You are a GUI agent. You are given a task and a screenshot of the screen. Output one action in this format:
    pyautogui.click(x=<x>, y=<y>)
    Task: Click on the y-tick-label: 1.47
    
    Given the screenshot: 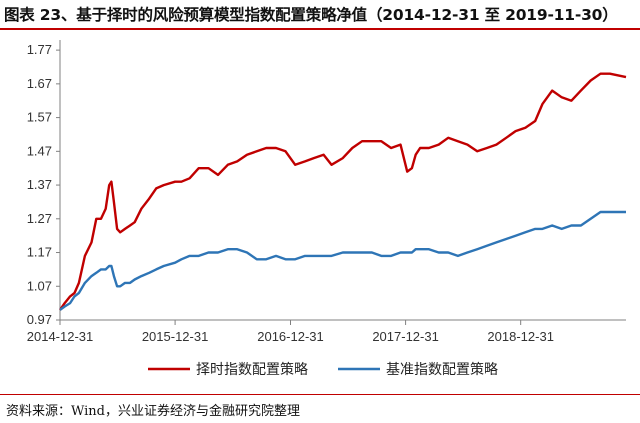 What is the action you would take?
    pyautogui.click(x=39, y=150)
    